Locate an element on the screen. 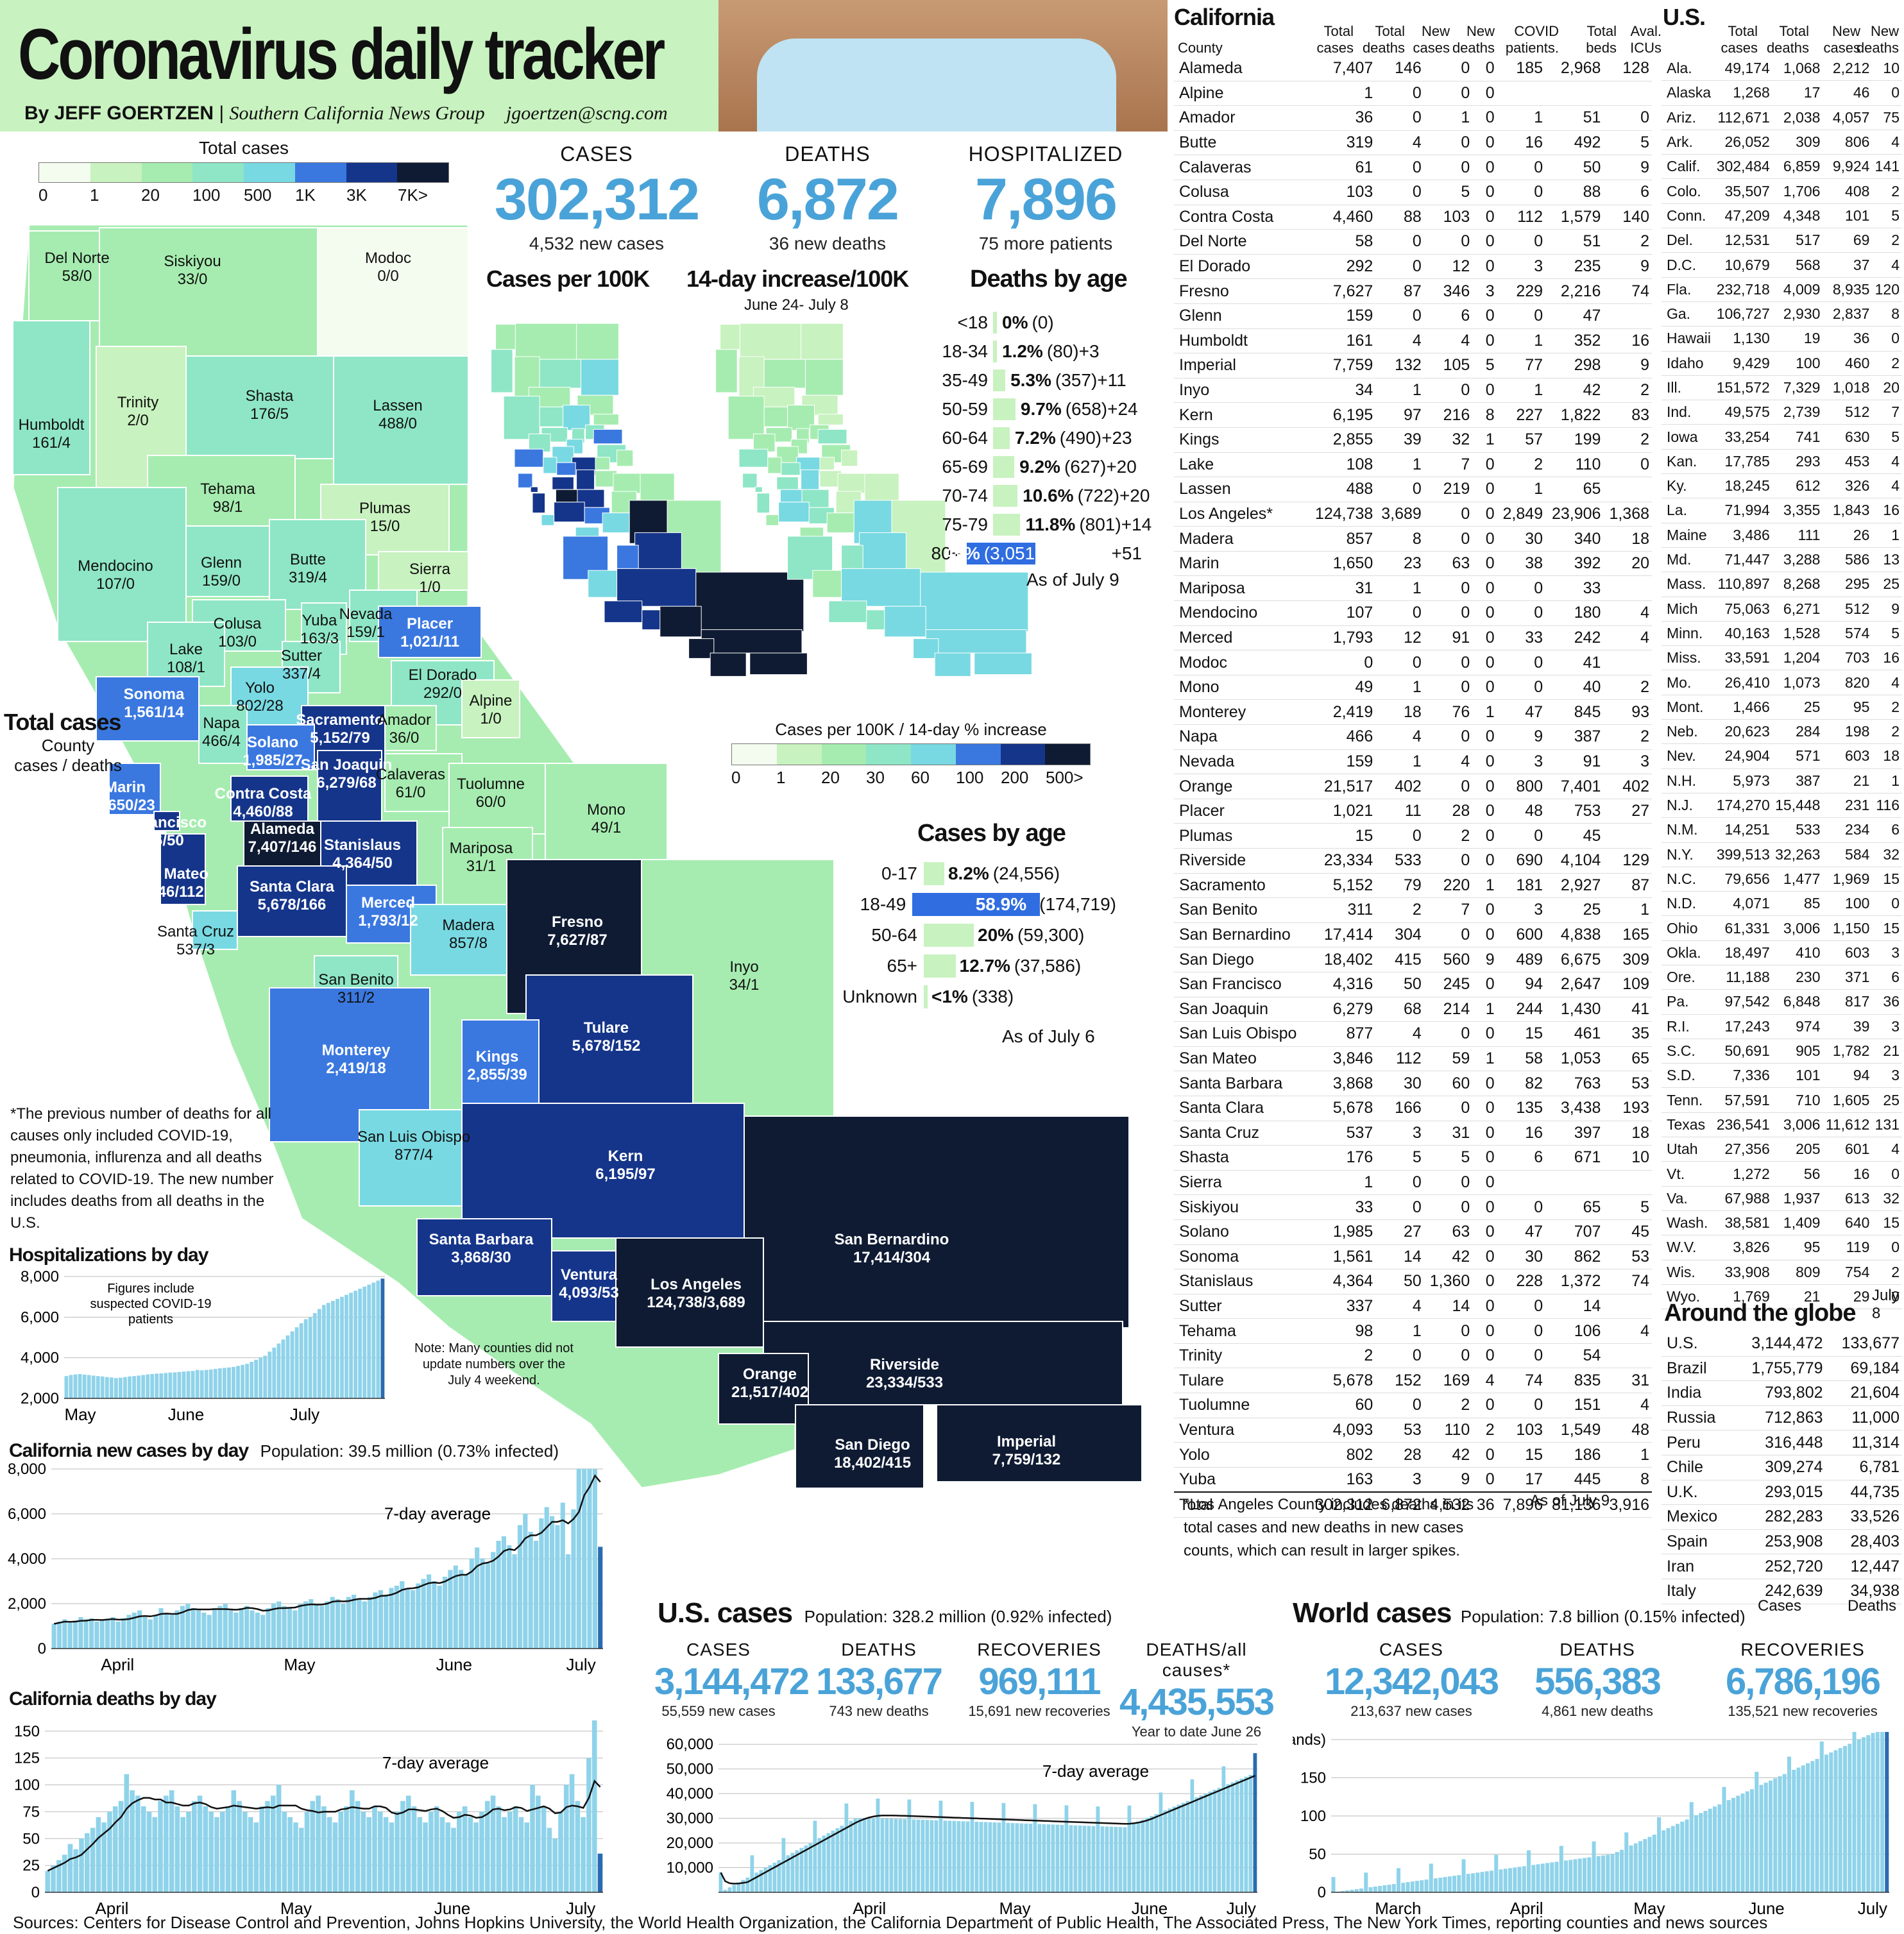  ca-table-row-cell: 15 is located at coordinates (1521, 1455).